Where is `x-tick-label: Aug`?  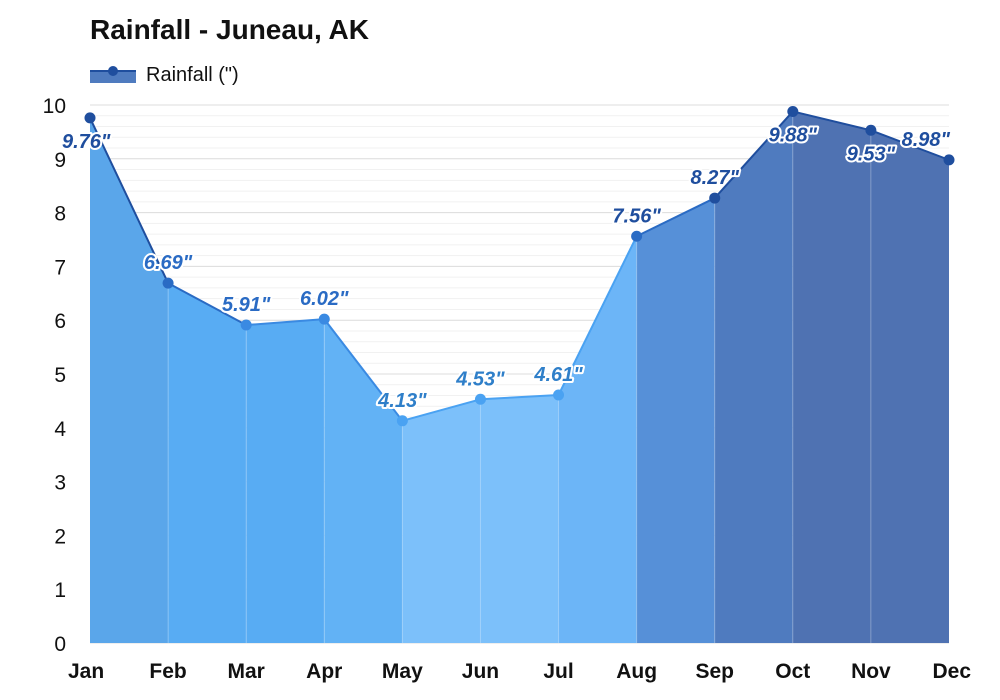 x-tick-label: Aug is located at coordinates (636, 671).